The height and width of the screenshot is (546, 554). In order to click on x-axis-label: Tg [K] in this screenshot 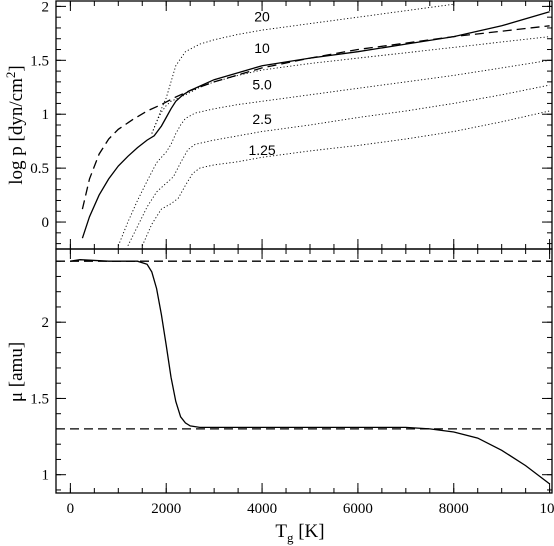, I will do `click(299, 533)`.